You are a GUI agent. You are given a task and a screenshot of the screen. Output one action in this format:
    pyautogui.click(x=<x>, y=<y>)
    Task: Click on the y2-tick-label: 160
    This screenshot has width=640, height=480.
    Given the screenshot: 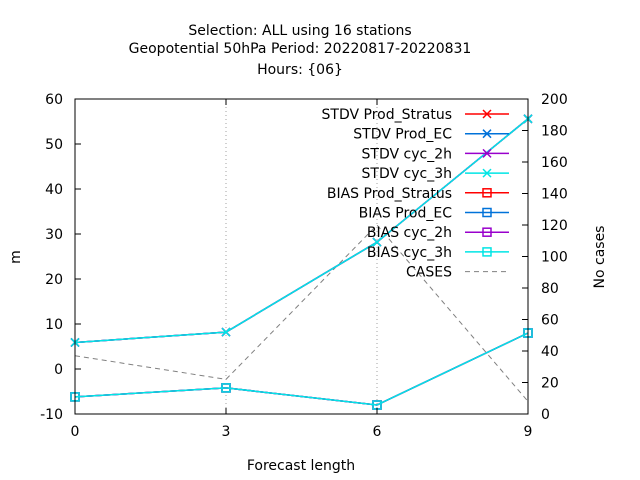 What is the action you would take?
    pyautogui.click(x=554, y=163)
    